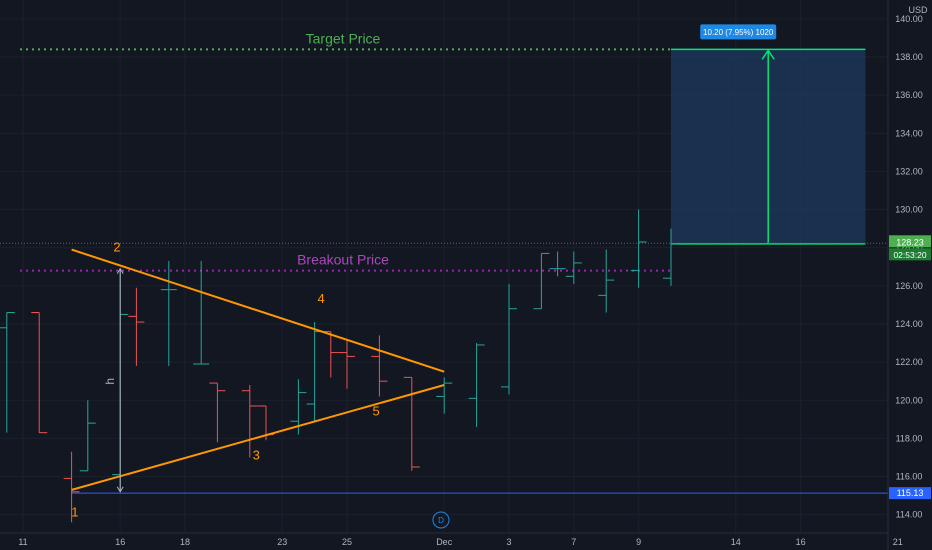  I want to click on breakout-price-label: Breakout Price, so click(343, 260).